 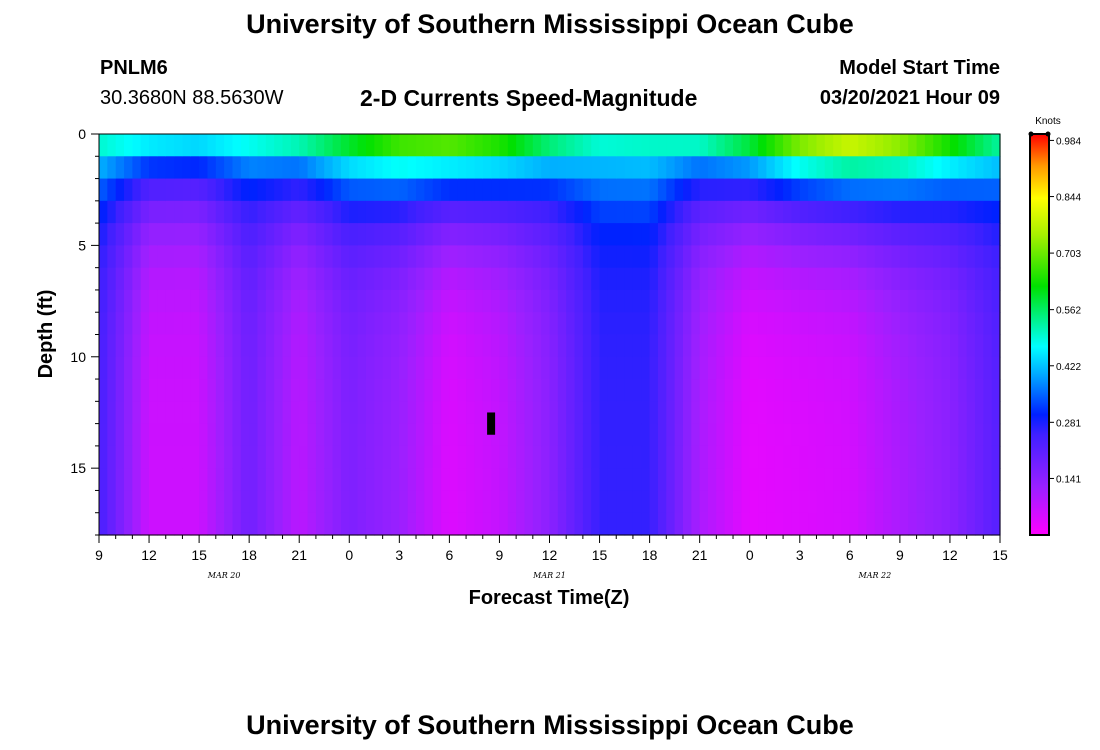 What do you see at coordinates (99, 555) in the screenshot?
I see `x-tick-label: 9` at bounding box center [99, 555].